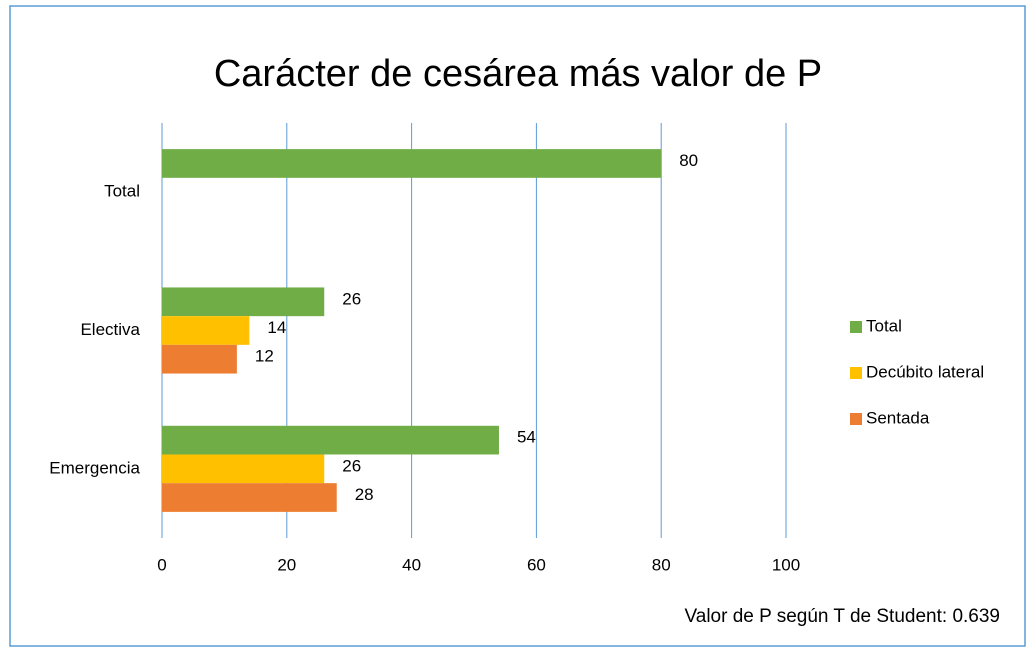 This screenshot has height=648, width=1036. I want to click on x-tick-label: 0, so click(161, 564).